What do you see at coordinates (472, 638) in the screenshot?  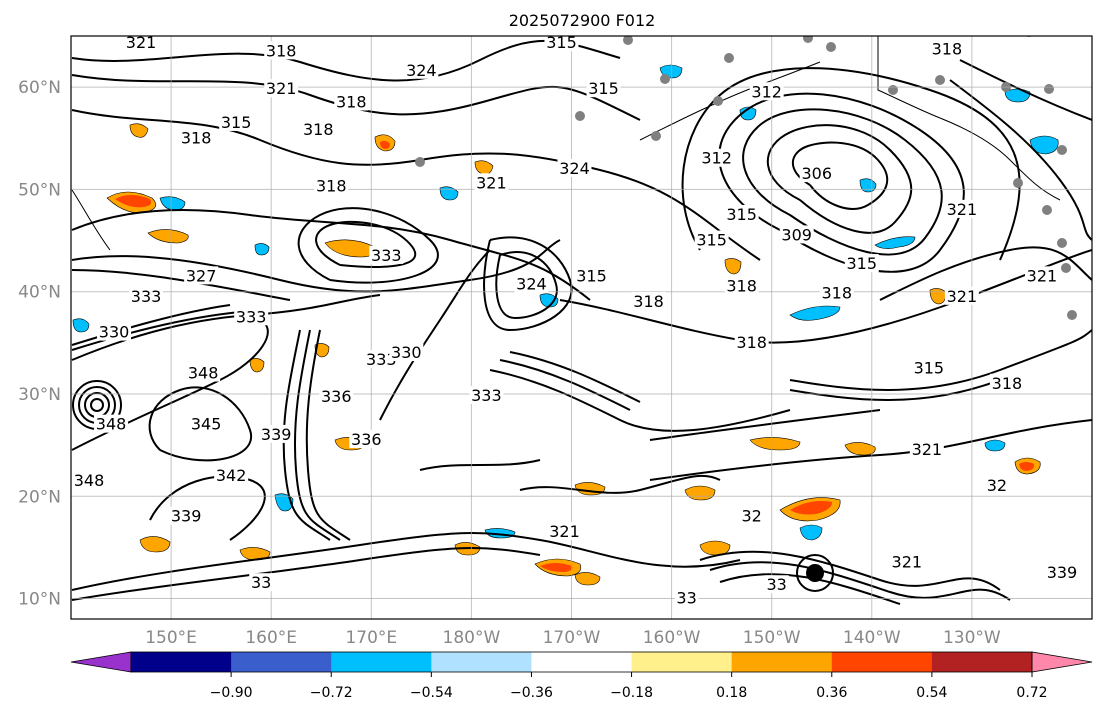 I see `lon-tick-label: 180°W` at bounding box center [472, 638].